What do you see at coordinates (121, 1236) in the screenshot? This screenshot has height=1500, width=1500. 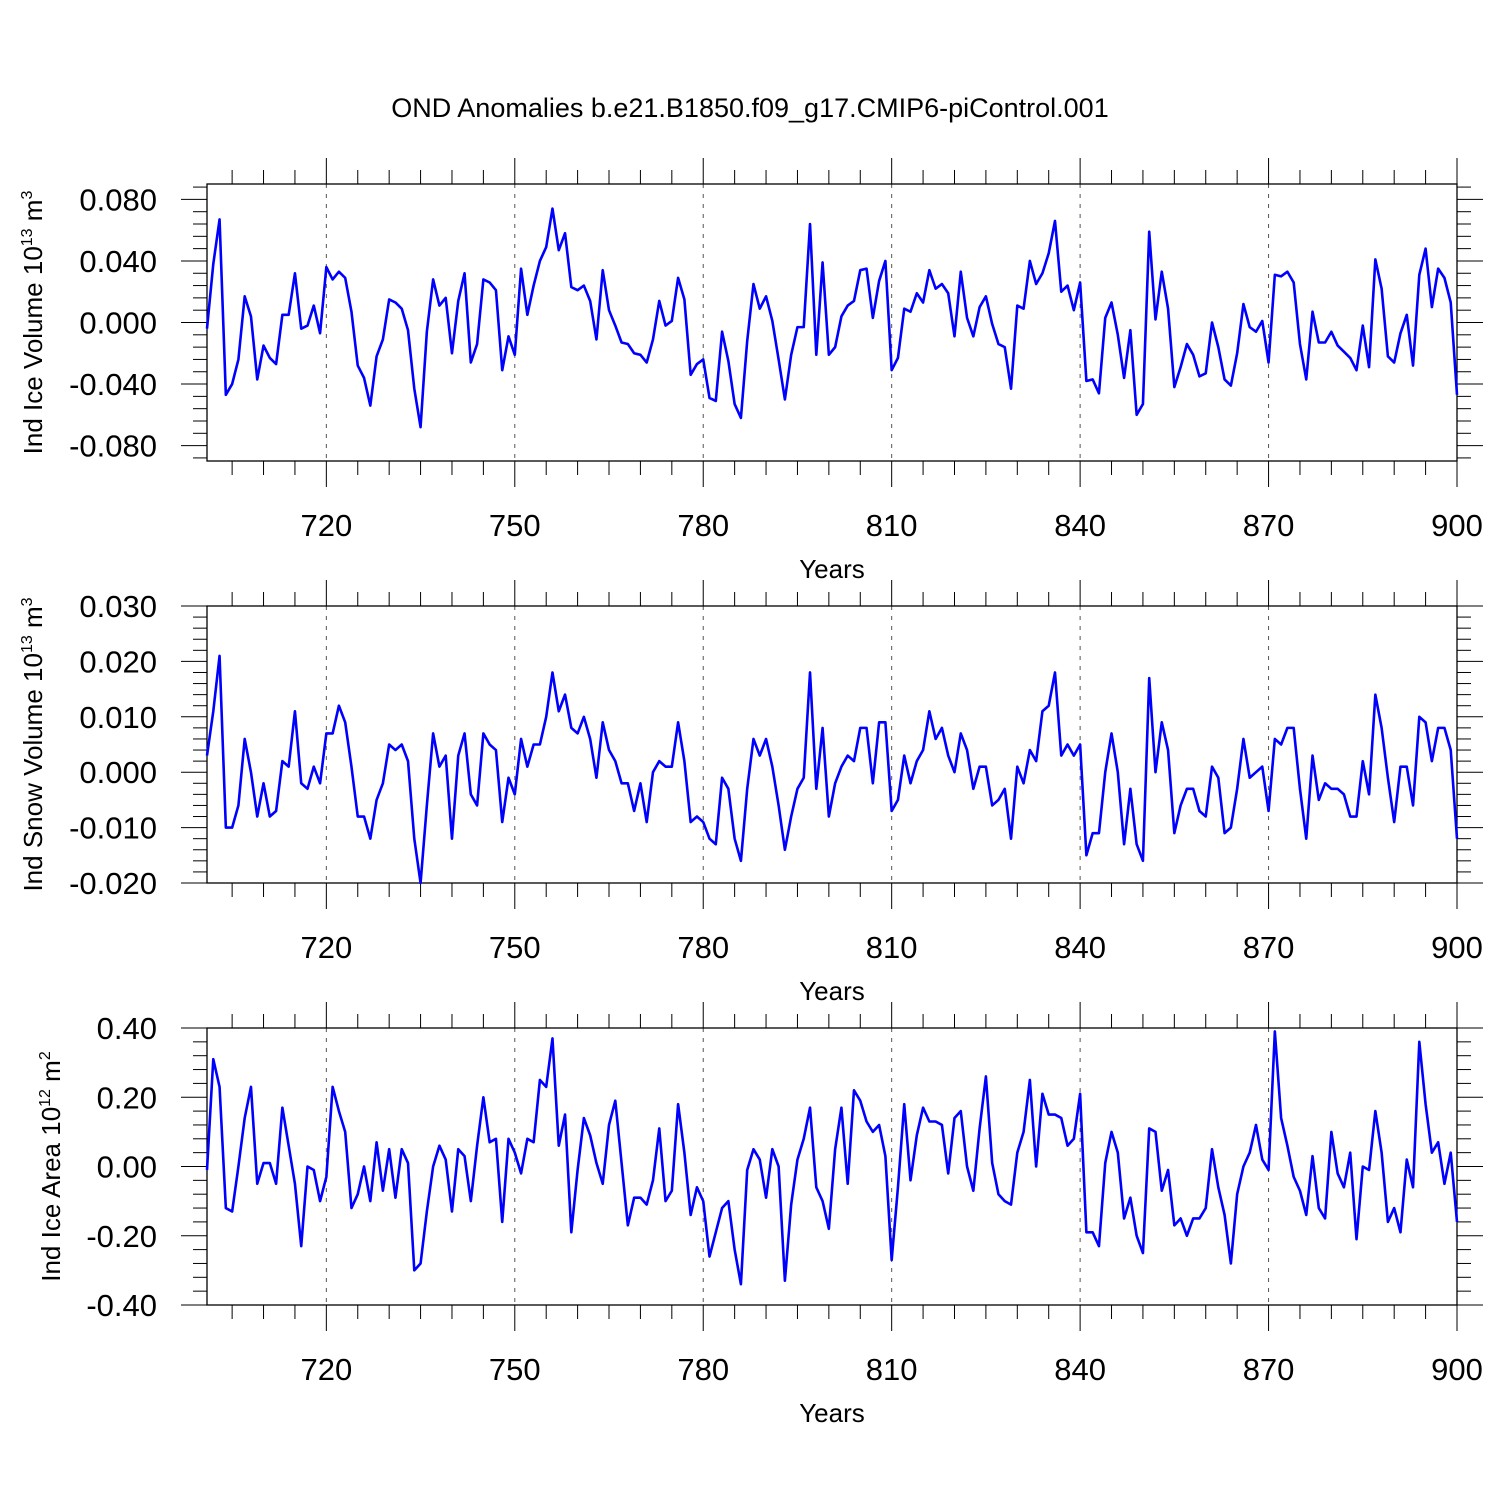 I see `y-tick-label: -0.20` at bounding box center [121, 1236].